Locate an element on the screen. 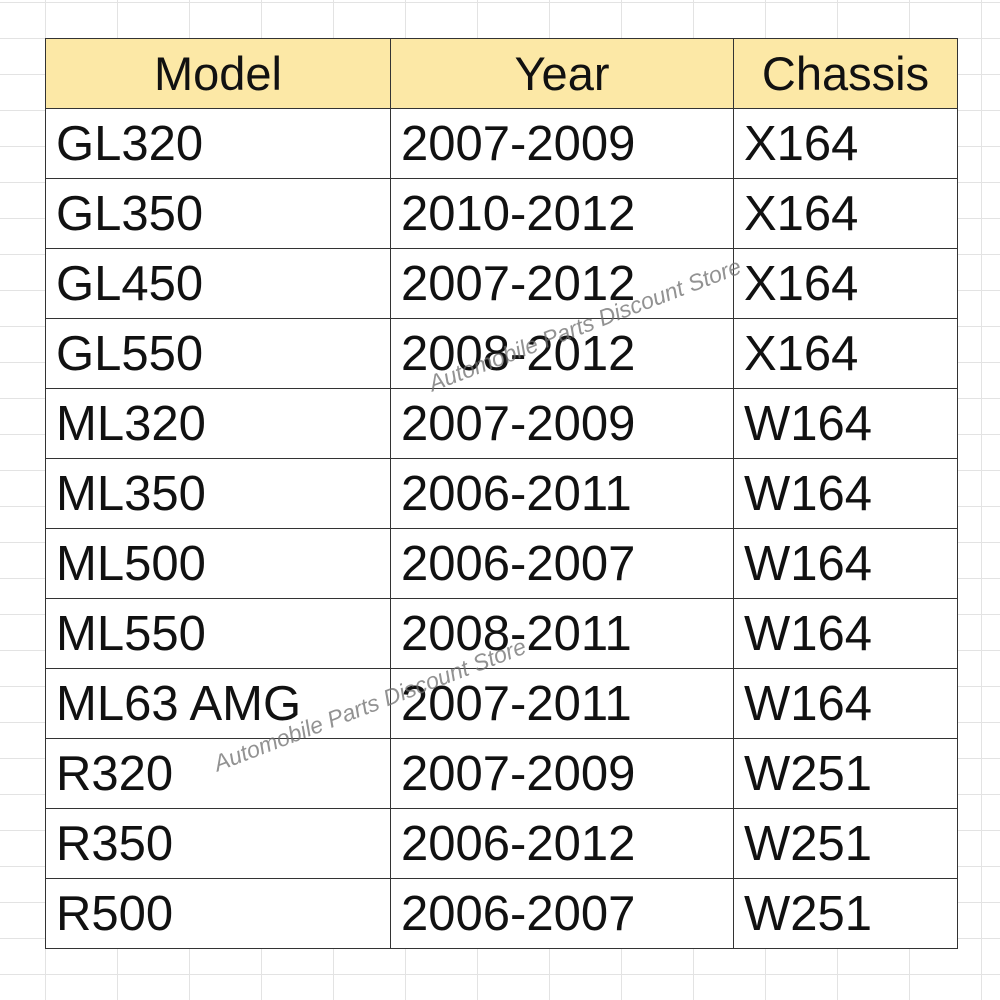 The width and height of the screenshot is (1000, 1000). table-row: ML500 2006-2007 W164 is located at coordinates (501, 563).